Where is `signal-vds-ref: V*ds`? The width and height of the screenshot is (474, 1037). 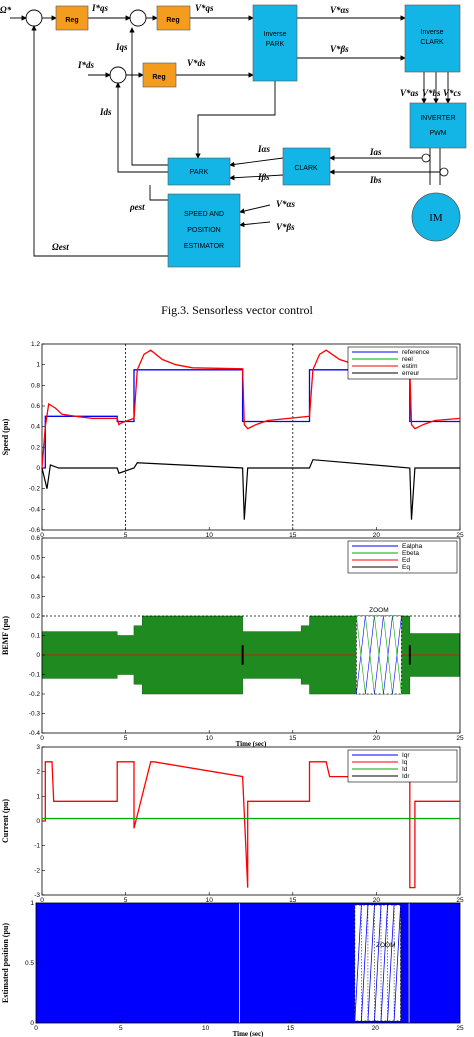 signal-vds-ref: V*ds is located at coordinates (196, 63).